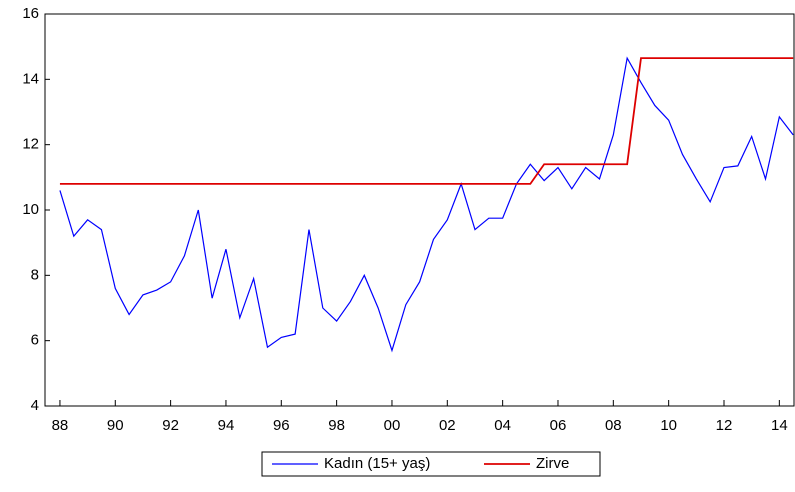 This screenshot has width=795, height=492. Describe the element at coordinates (226, 425) in the screenshot. I see `x-tick-label: 94` at that location.